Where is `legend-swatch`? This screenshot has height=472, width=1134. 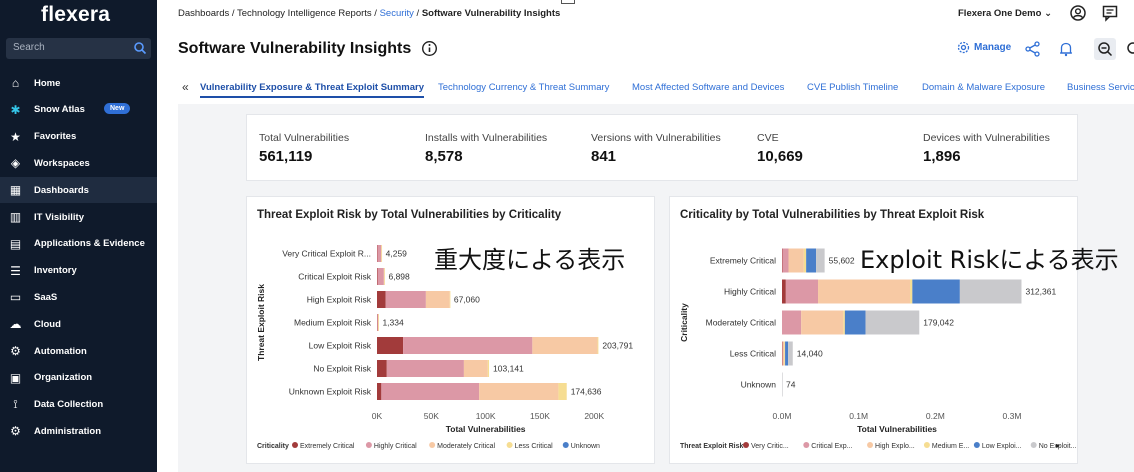 legend-swatch is located at coordinates (368, 445).